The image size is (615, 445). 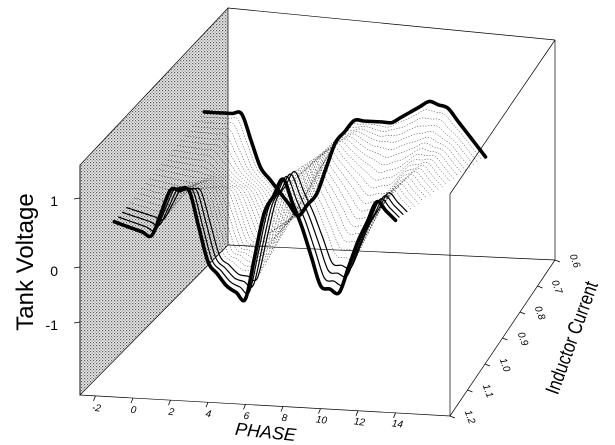 What do you see at coordinates (52, 325) in the screenshot?
I see `z-tick-label: -1` at bounding box center [52, 325].